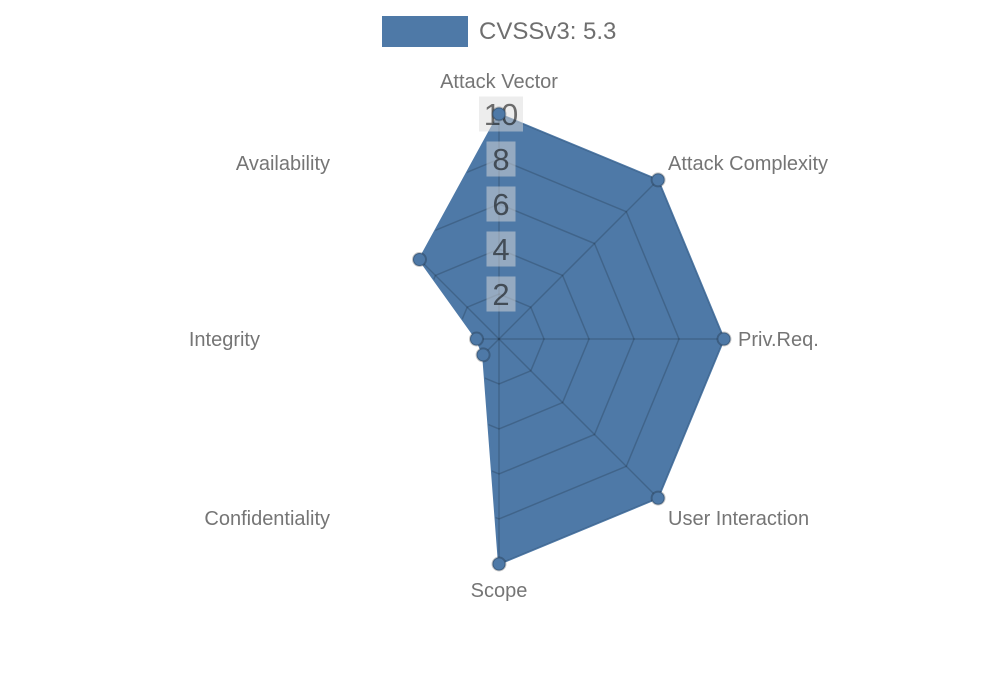  I want to click on grid-spoke-attack-complexity, so click(578, 259).